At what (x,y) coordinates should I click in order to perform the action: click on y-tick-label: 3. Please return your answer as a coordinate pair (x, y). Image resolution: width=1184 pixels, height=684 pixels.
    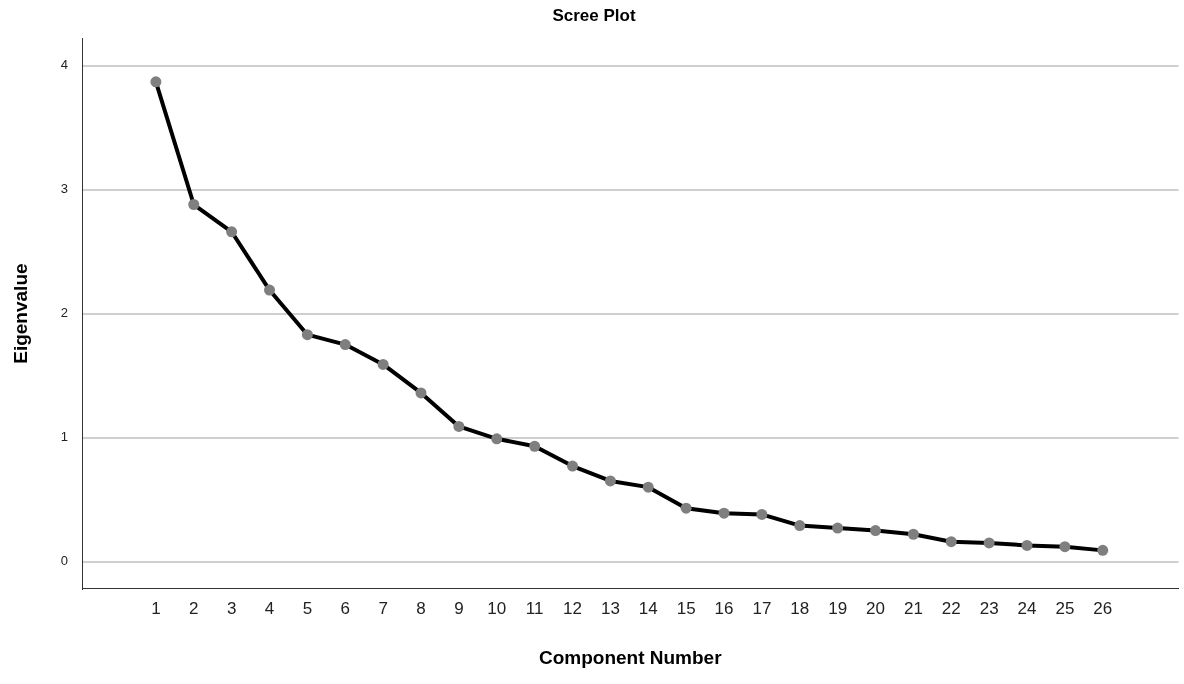
    Looking at the image, I should click on (64, 189).